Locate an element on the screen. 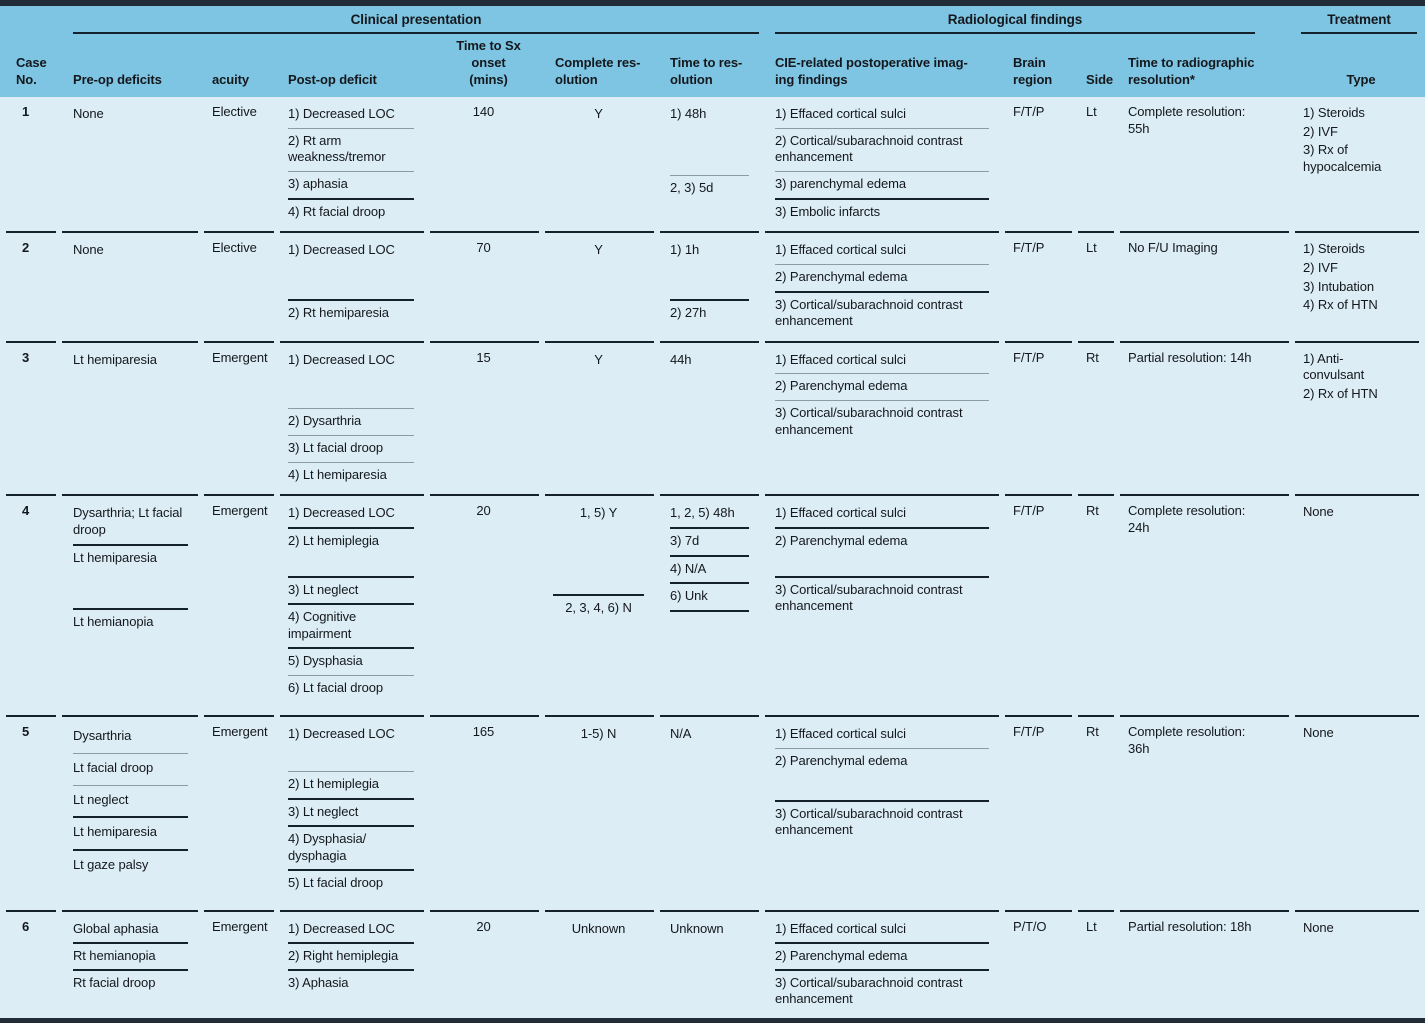 Image resolution: width=1425 pixels, height=1023 pixels. treatment-line: 3) Intubation is located at coordinates (1338, 286).